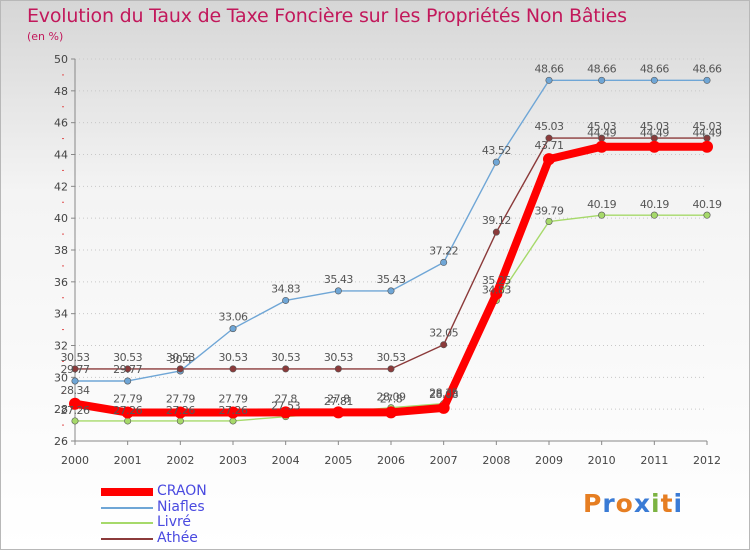 This screenshot has height=550, width=750. What do you see at coordinates (496, 150) in the screenshot?
I see `data-label: 43.52` at bounding box center [496, 150].